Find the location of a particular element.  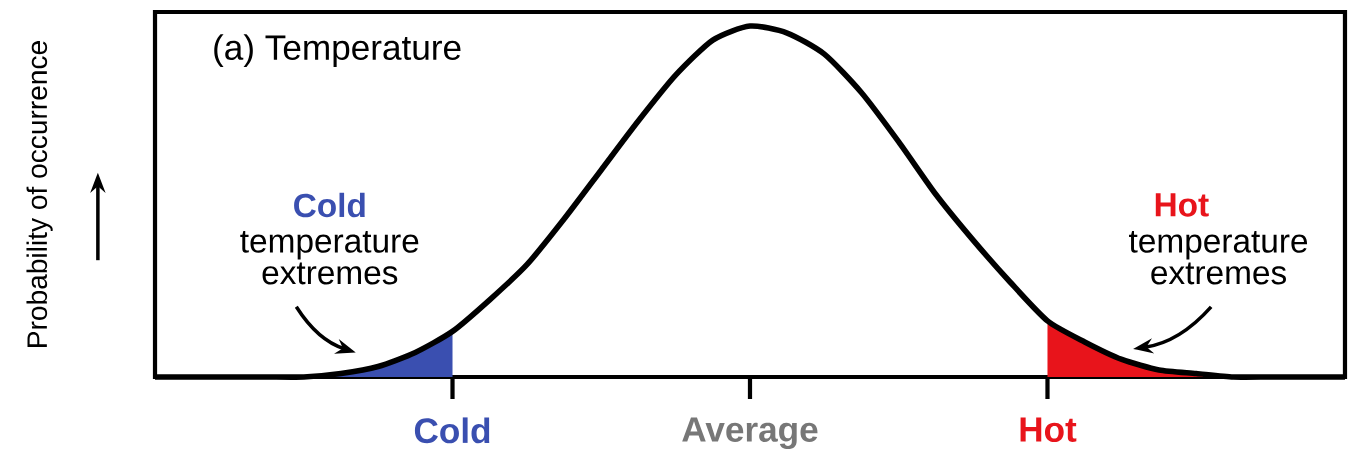

x-tick-label: Hot is located at coordinates (1048, 430).